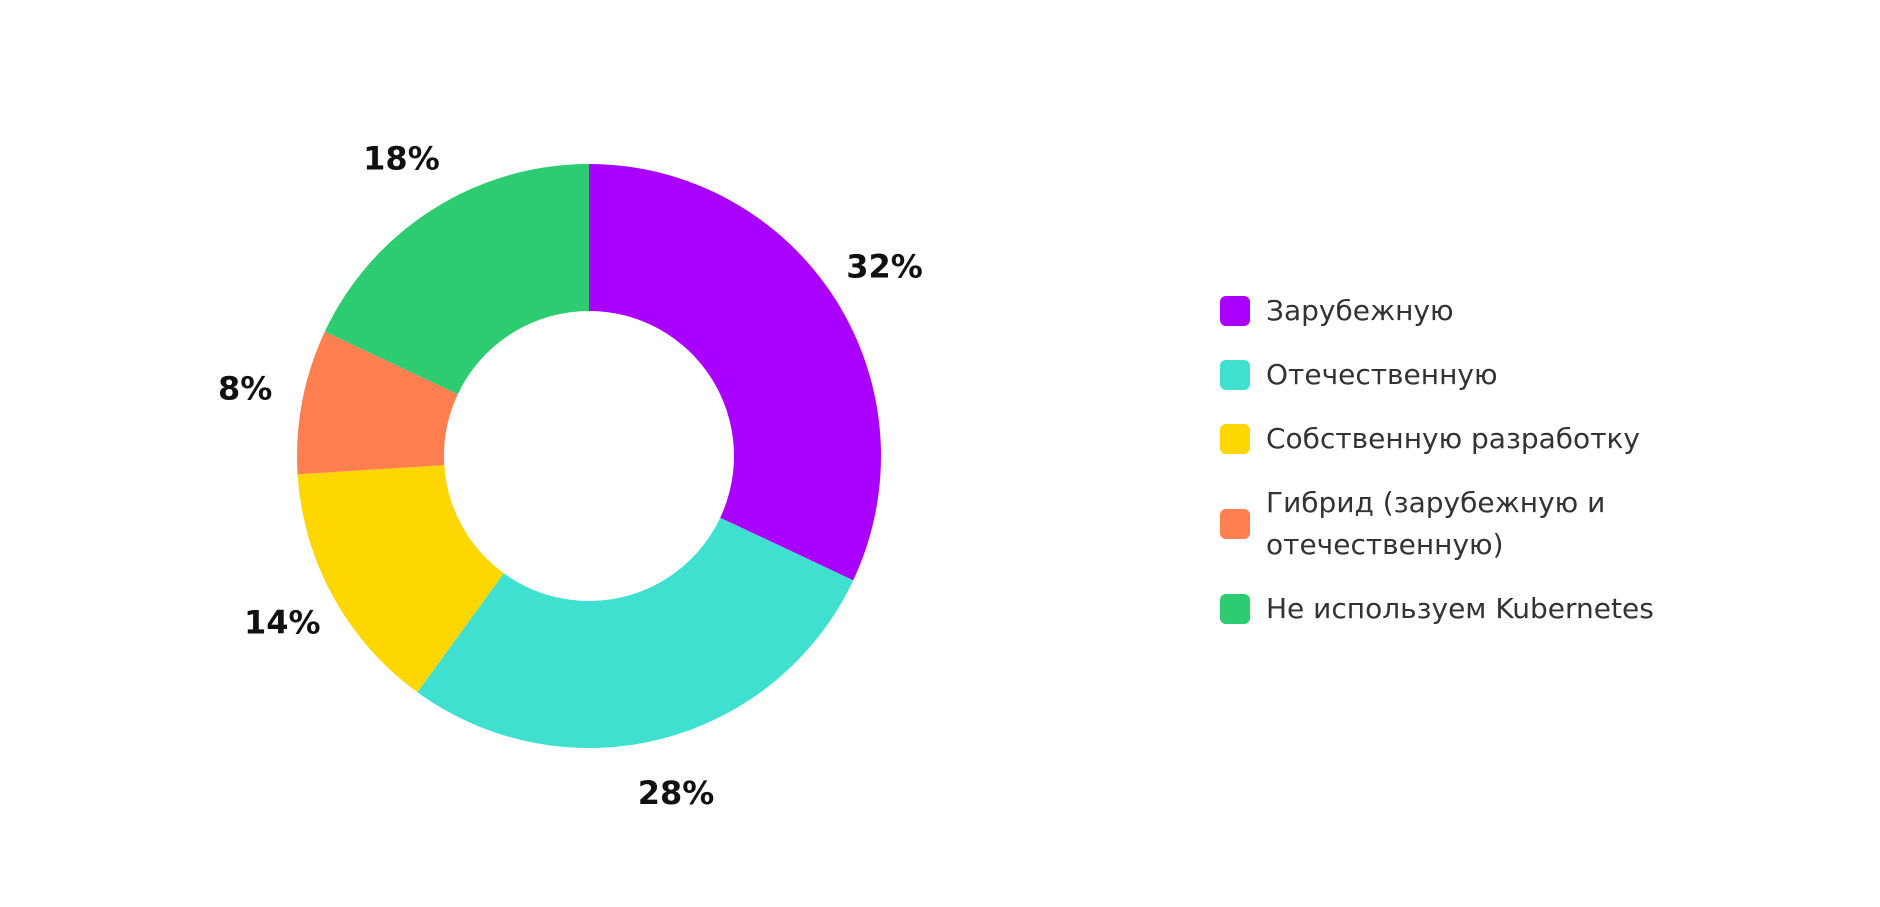 This screenshot has height=907, width=1880. What do you see at coordinates (1360, 310) in the screenshot?
I see `legend-label: Зарубежную` at bounding box center [1360, 310].